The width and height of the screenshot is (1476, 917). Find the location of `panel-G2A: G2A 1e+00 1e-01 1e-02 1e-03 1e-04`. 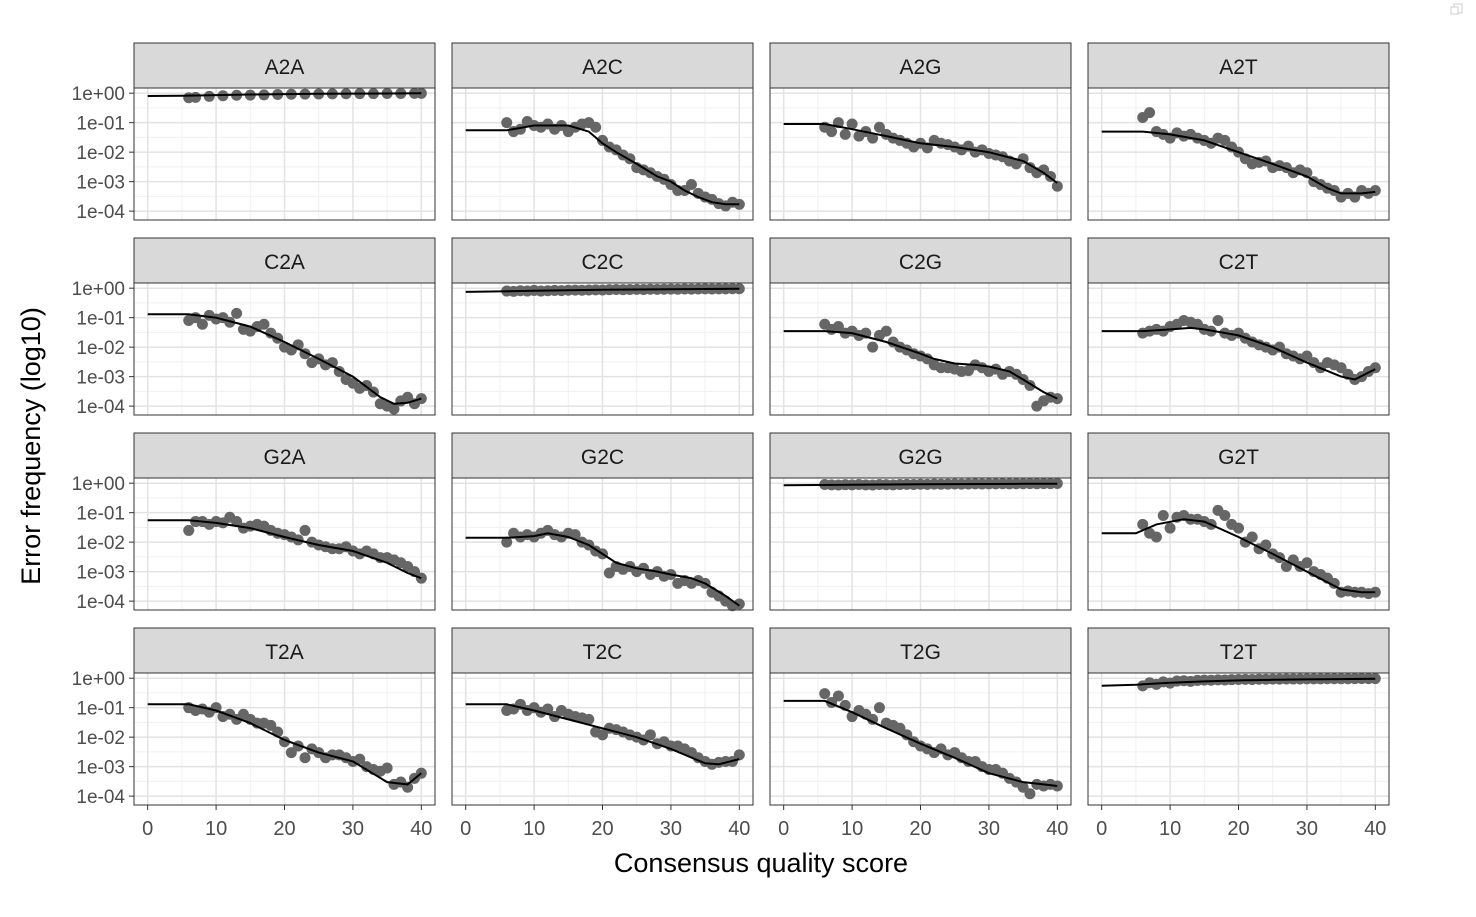

panel-G2A: G2A 1e+00 1e-01 1e-02 1e-03 1e-04 is located at coordinates (254, 522).